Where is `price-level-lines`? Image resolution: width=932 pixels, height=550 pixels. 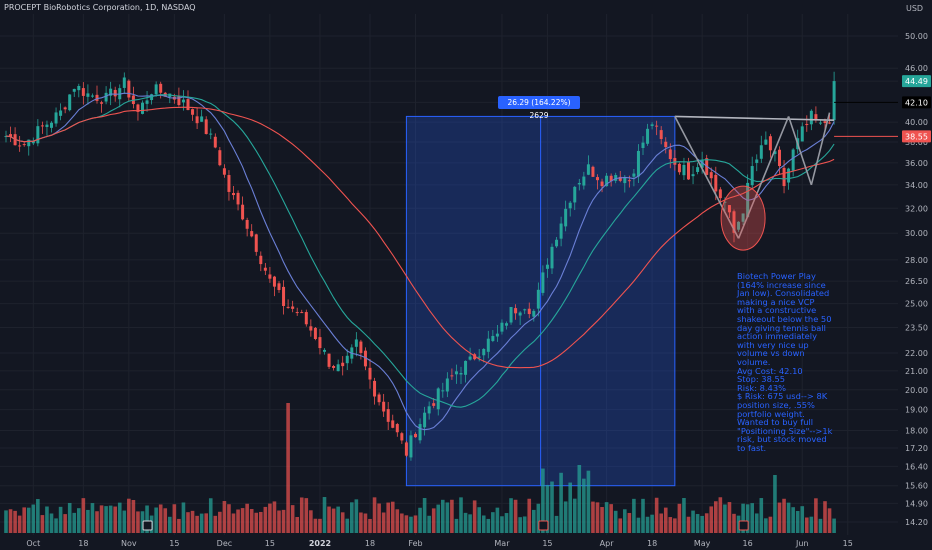
price-level-lines is located at coordinates (866, 119).